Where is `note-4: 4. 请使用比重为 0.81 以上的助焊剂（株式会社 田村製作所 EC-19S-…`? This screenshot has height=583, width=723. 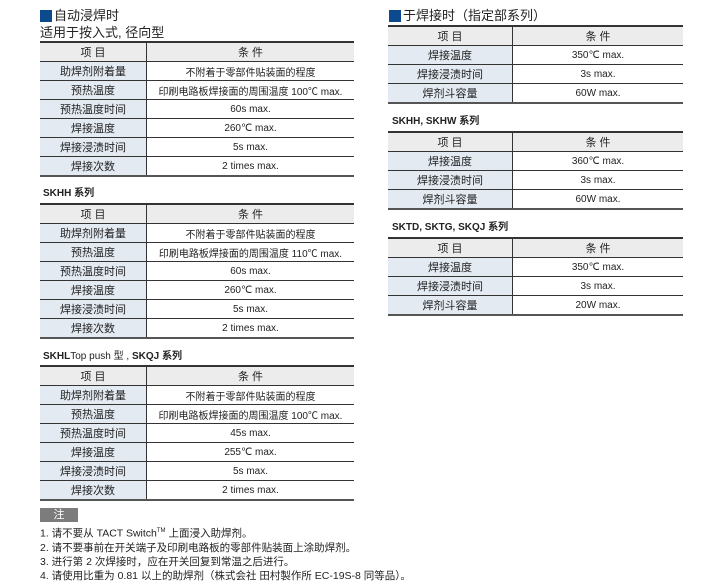
note-4: 4. 请使用比重为 0.81 以上的助焊剂（株式会社 田村製作所 EC-19S-… is located at coordinates (226, 575).